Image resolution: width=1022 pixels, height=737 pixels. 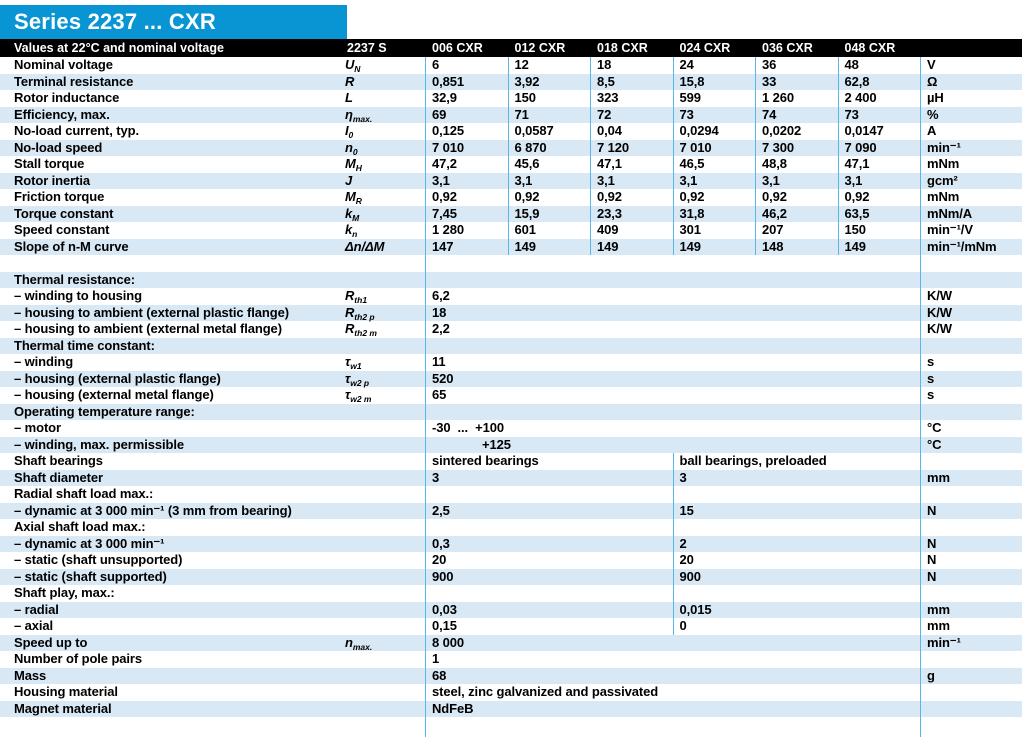 What do you see at coordinates (349, 213) in the screenshot?
I see `symbol-main: k` at bounding box center [349, 213].